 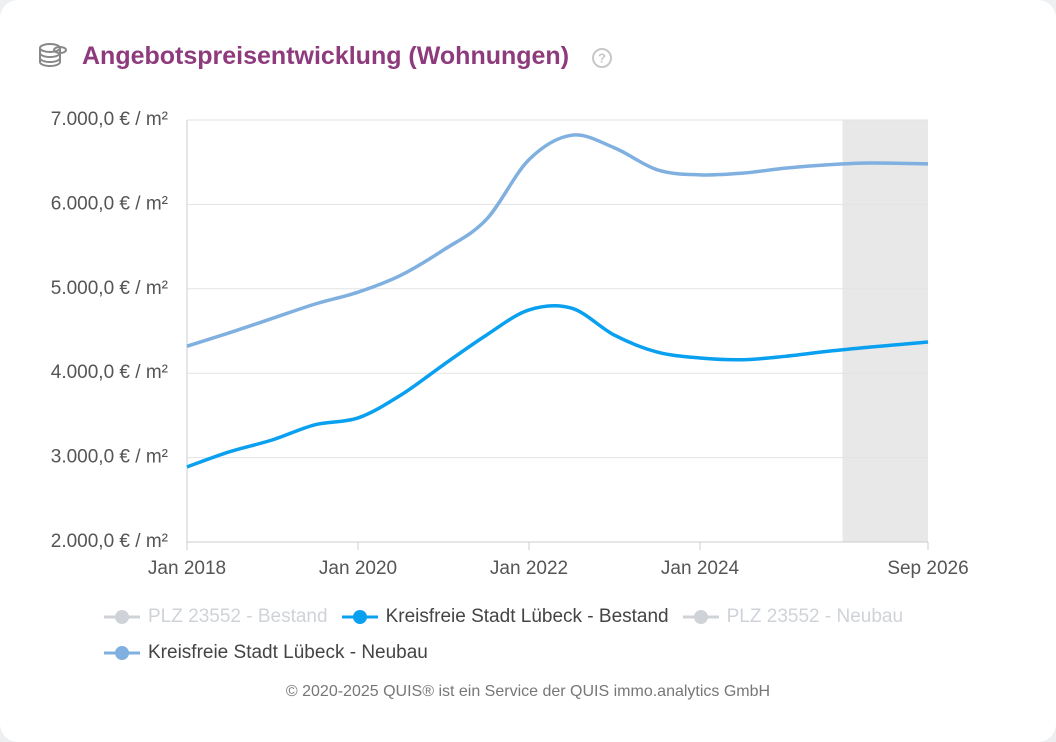 I want to click on legend-item: PLZ 23552 - Neubau, so click(x=793, y=617).